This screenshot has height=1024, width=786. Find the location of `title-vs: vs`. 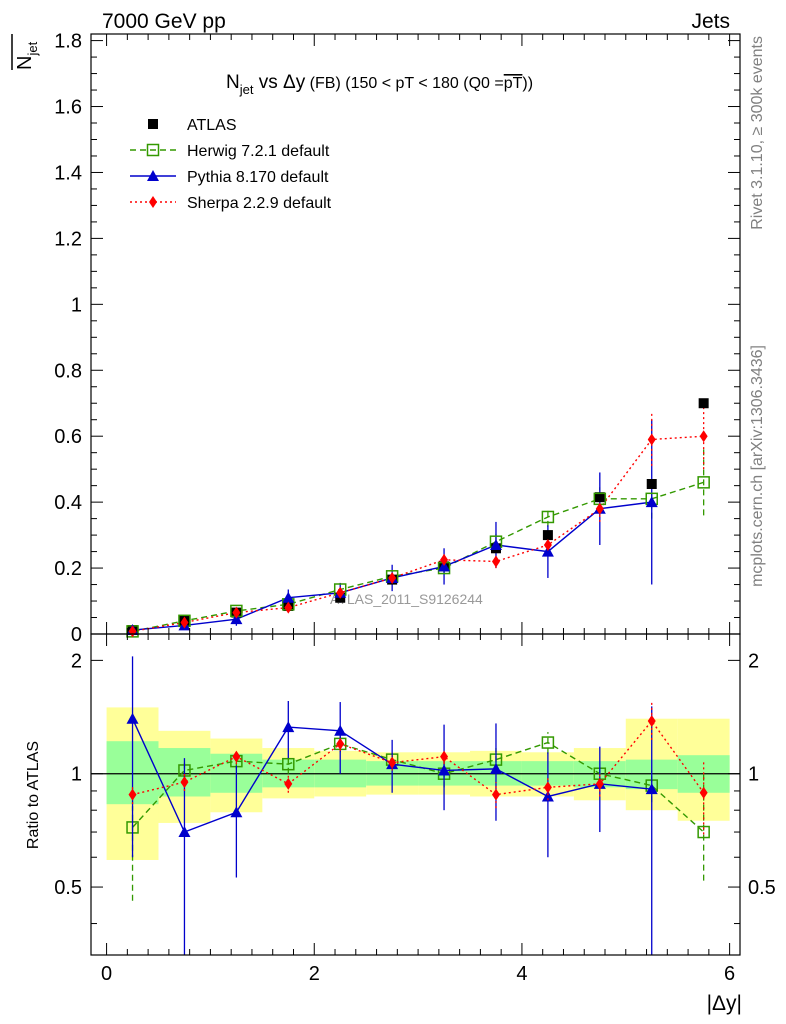

title-vs: vs is located at coordinates (268, 82).